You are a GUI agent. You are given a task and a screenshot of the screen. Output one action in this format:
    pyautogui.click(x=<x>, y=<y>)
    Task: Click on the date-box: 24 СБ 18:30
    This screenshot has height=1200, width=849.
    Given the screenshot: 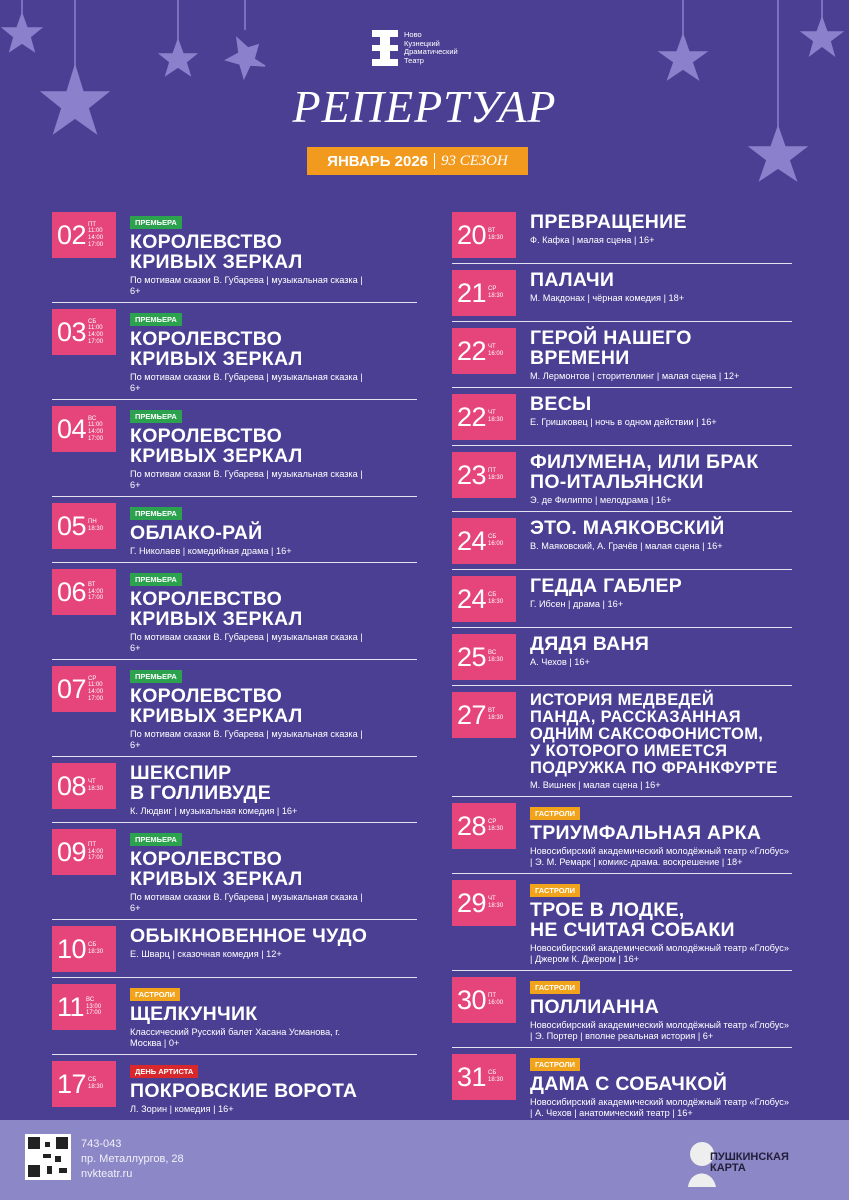 What is the action you would take?
    pyautogui.click(x=484, y=599)
    